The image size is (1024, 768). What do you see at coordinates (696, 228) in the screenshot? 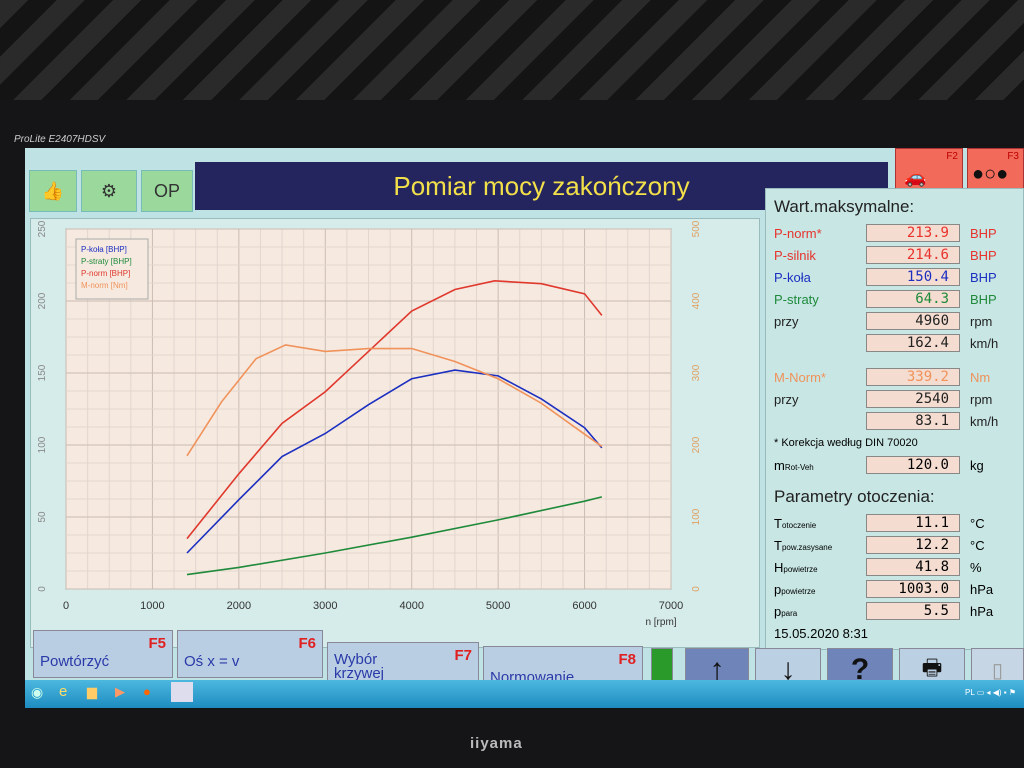
I see `y-right-tick-label: 500` at bounding box center [696, 228].